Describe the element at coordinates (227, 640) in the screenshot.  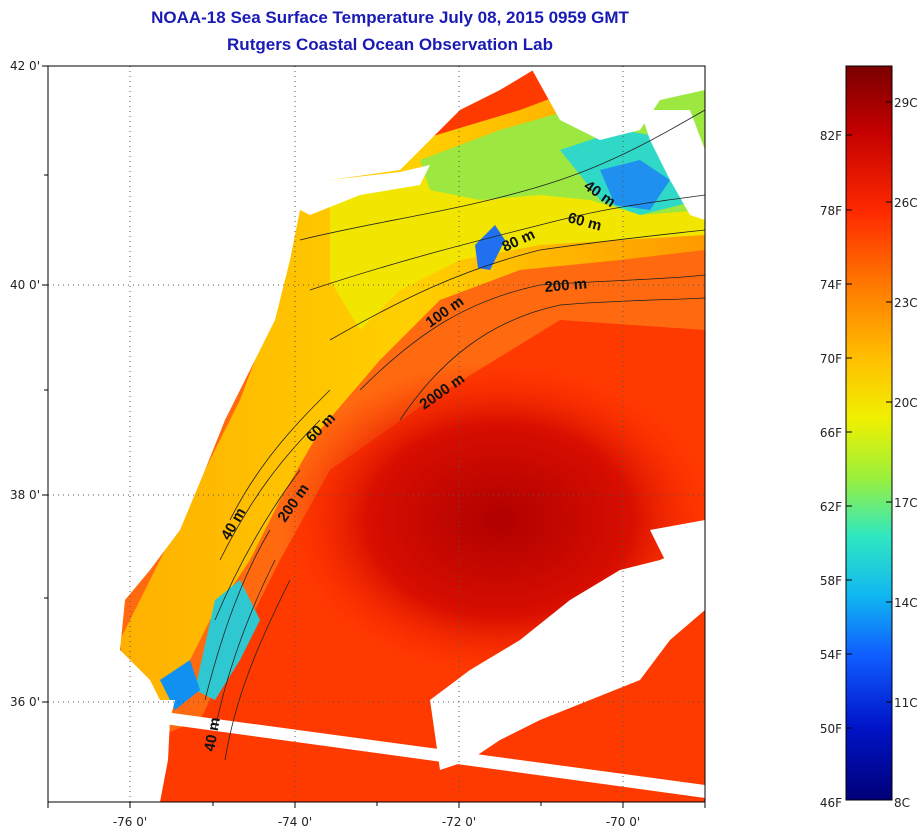
I see `coastal-cool-strip` at that location.